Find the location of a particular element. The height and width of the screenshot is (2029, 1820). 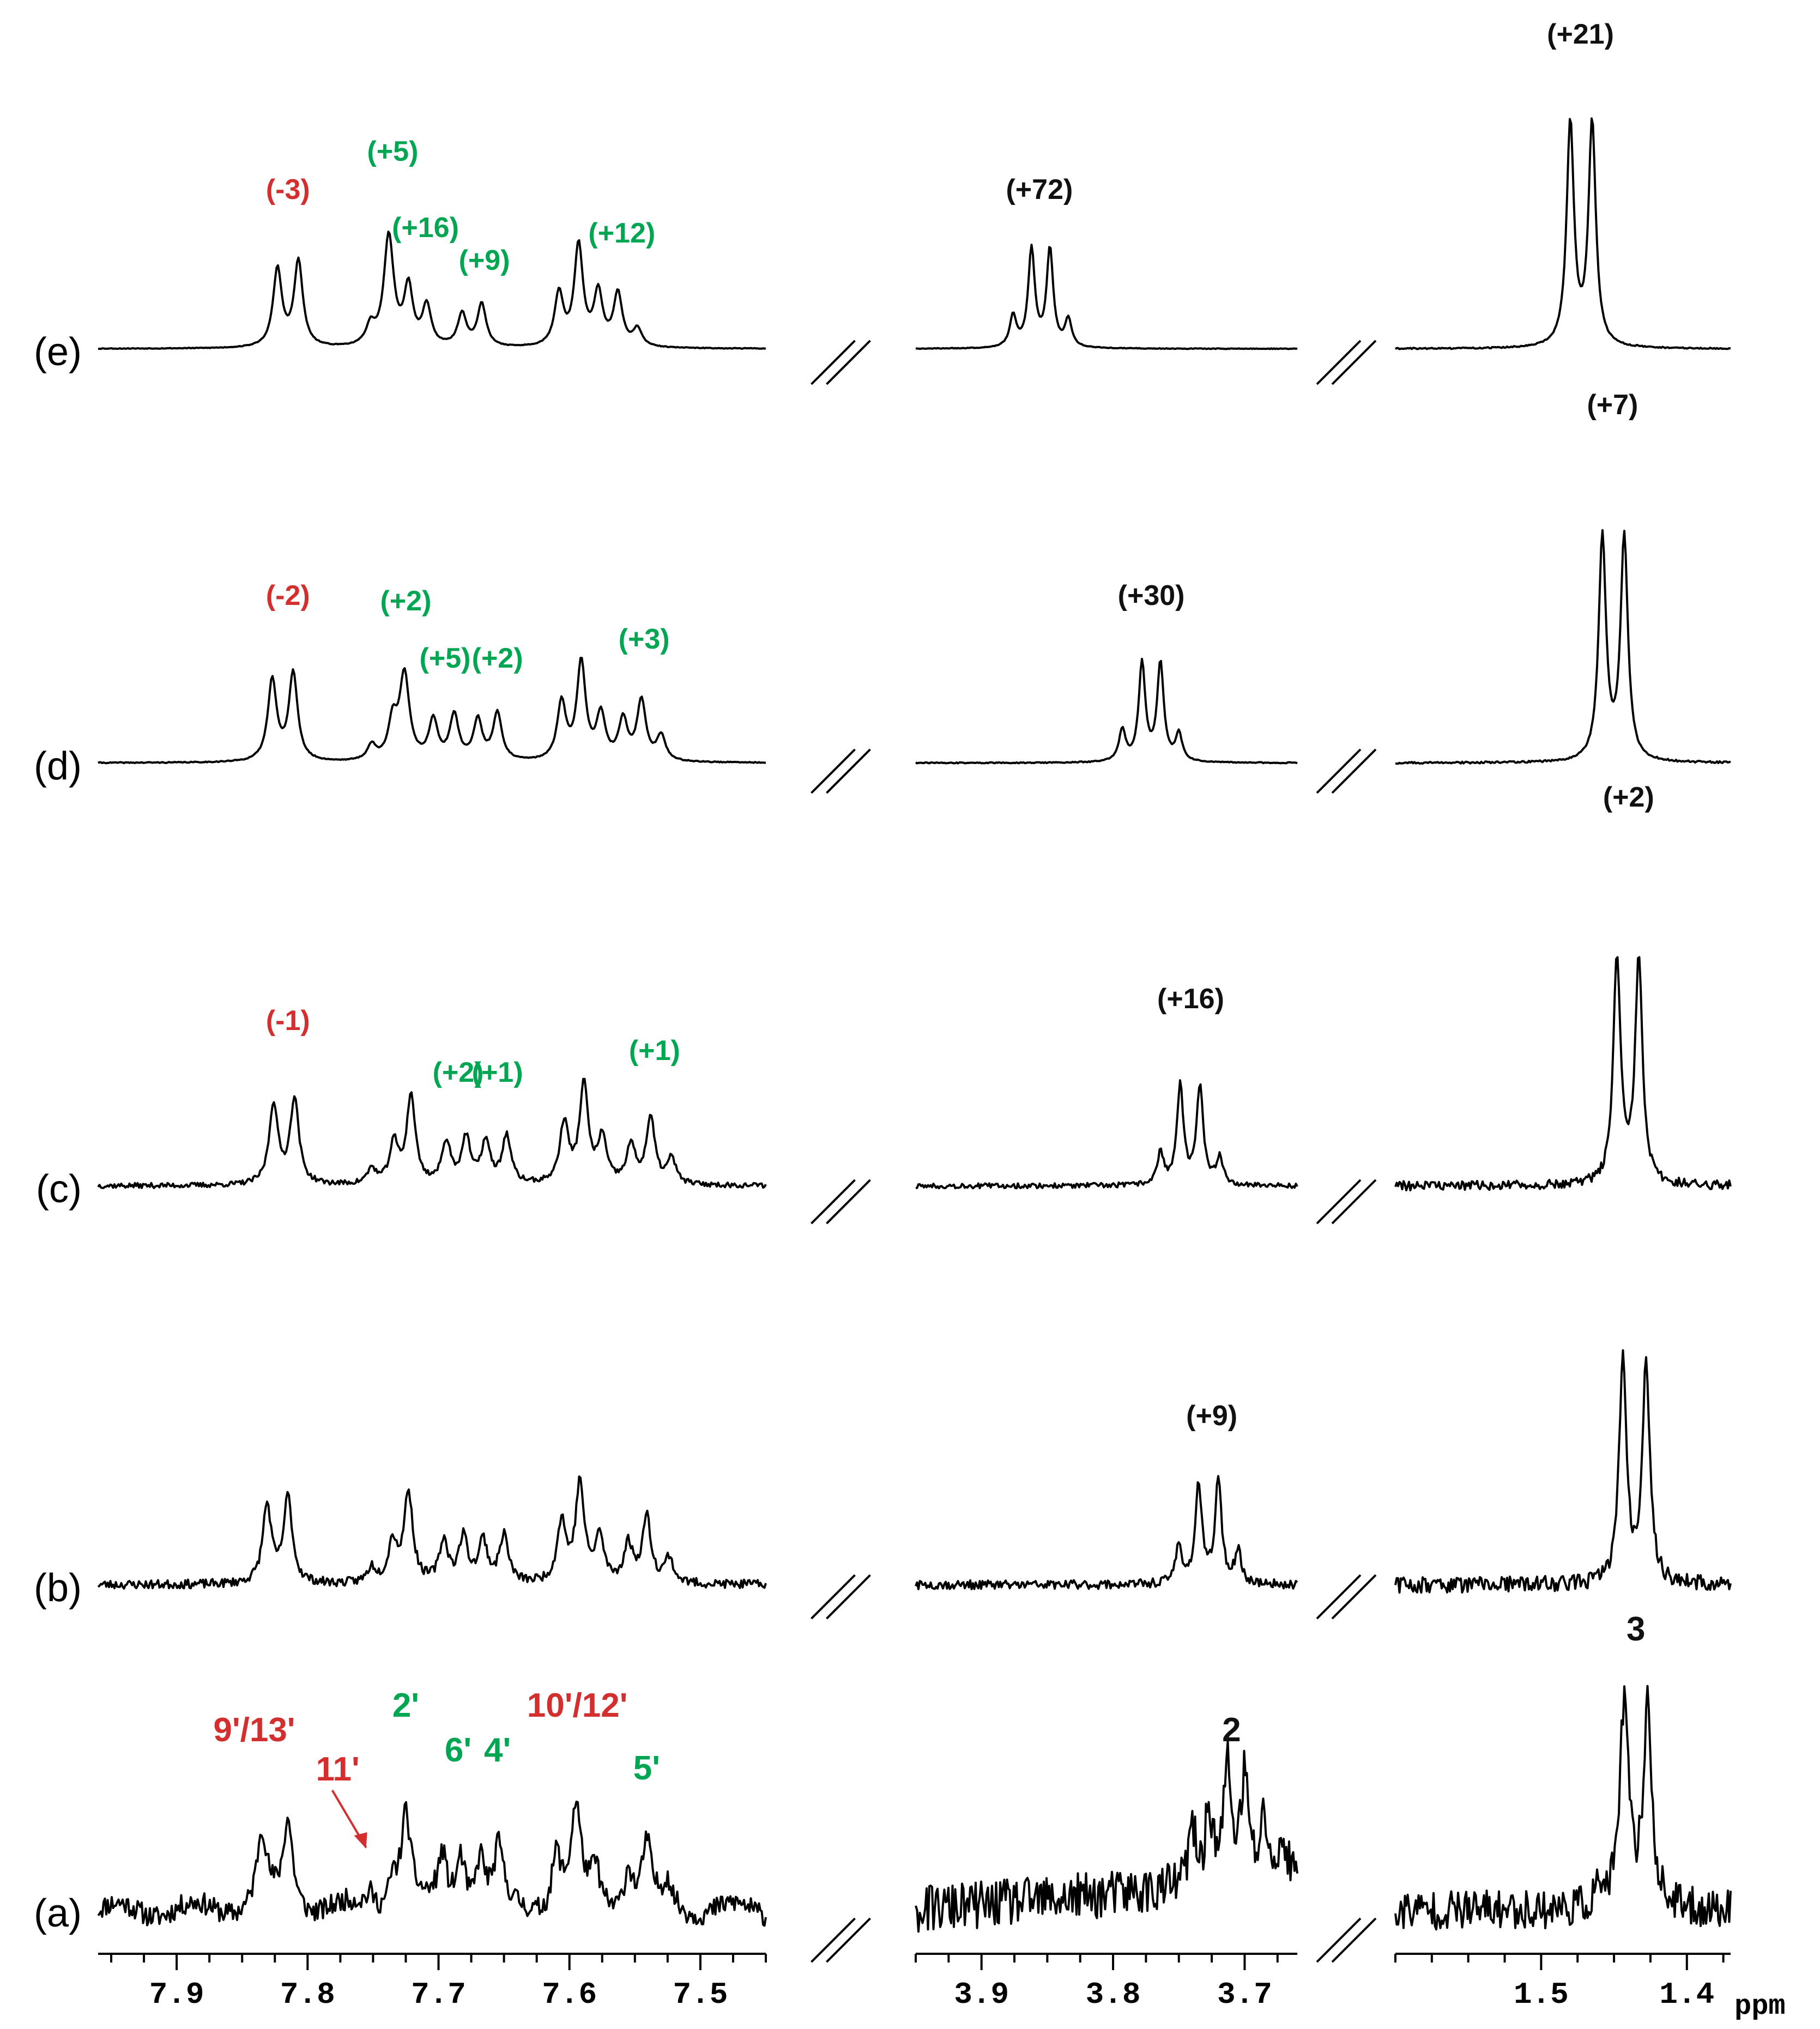

spectrum-trace-a-methine is located at coordinates (1106, 1837).